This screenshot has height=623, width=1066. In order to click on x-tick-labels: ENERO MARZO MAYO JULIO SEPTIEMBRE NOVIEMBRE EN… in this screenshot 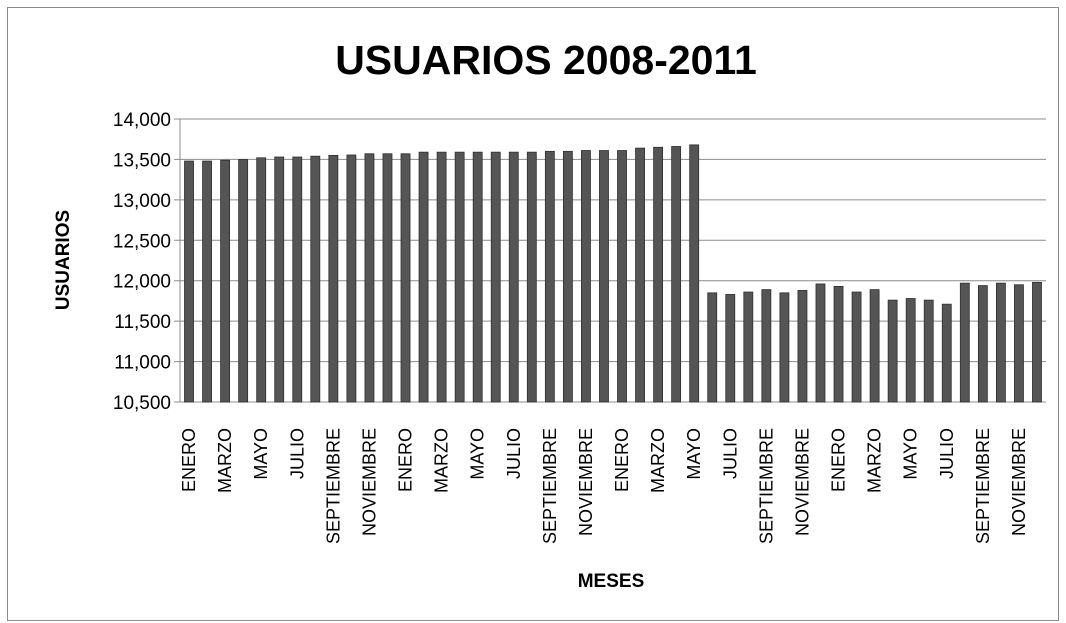, I will do `click(604, 486)`.